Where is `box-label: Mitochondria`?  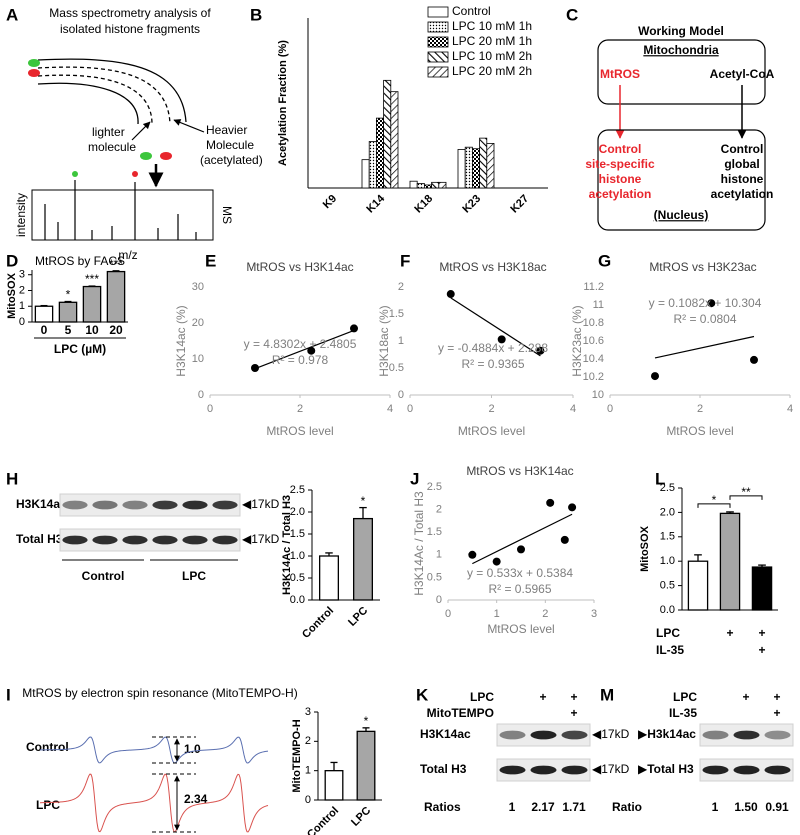
box-label: Mitochondria is located at coordinates (681, 50).